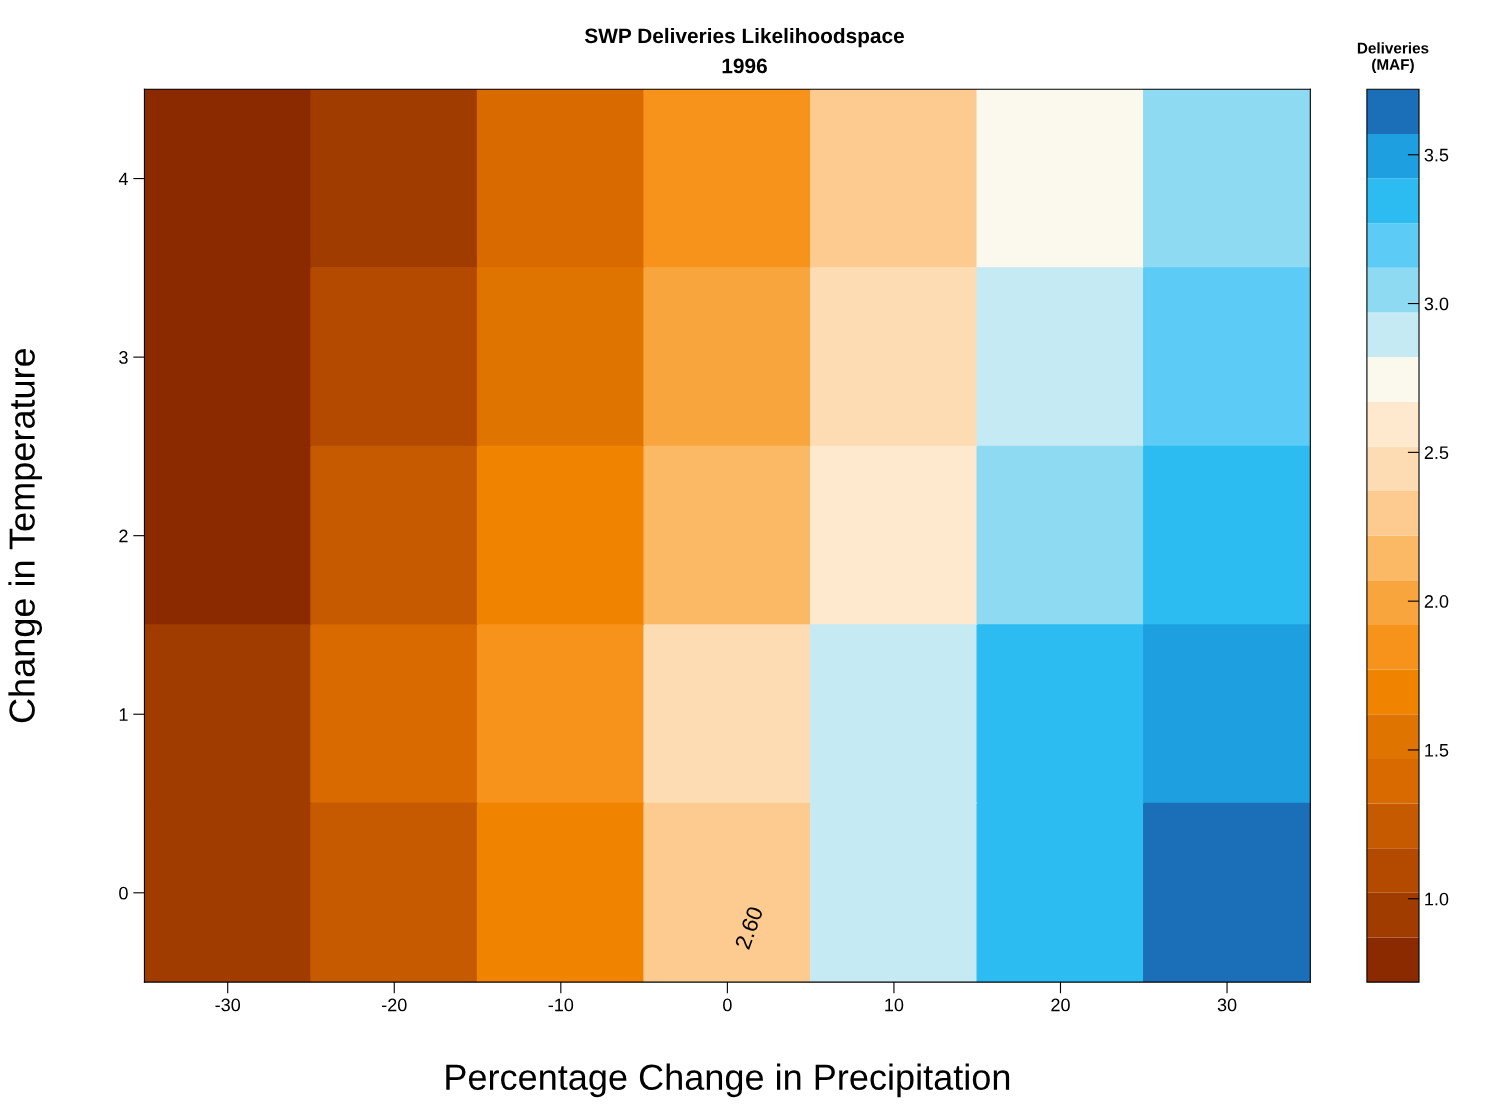 The height and width of the screenshot is (1116, 1489). Describe the element at coordinates (394, 1005) in the screenshot. I see `x-tick-label: -20` at that location.